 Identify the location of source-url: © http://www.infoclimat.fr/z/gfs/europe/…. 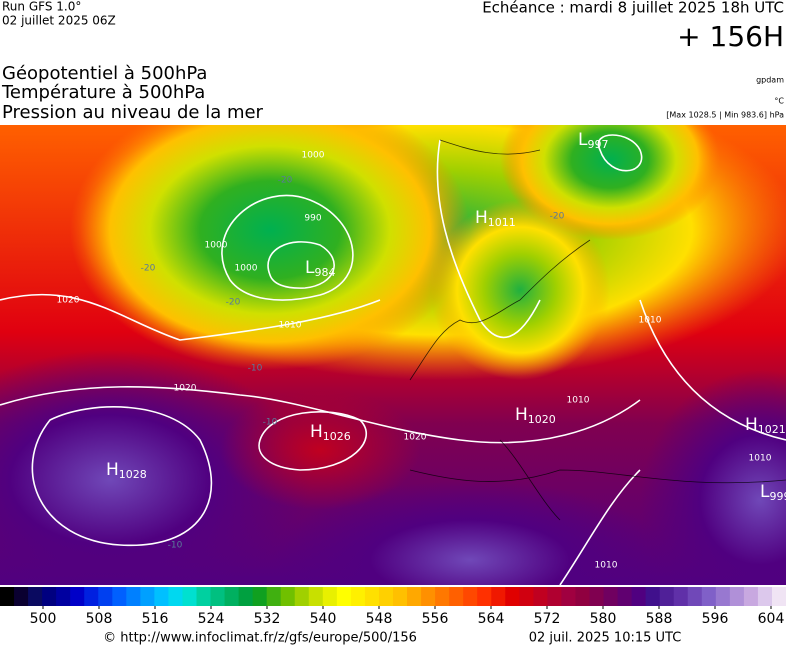
(260, 638).